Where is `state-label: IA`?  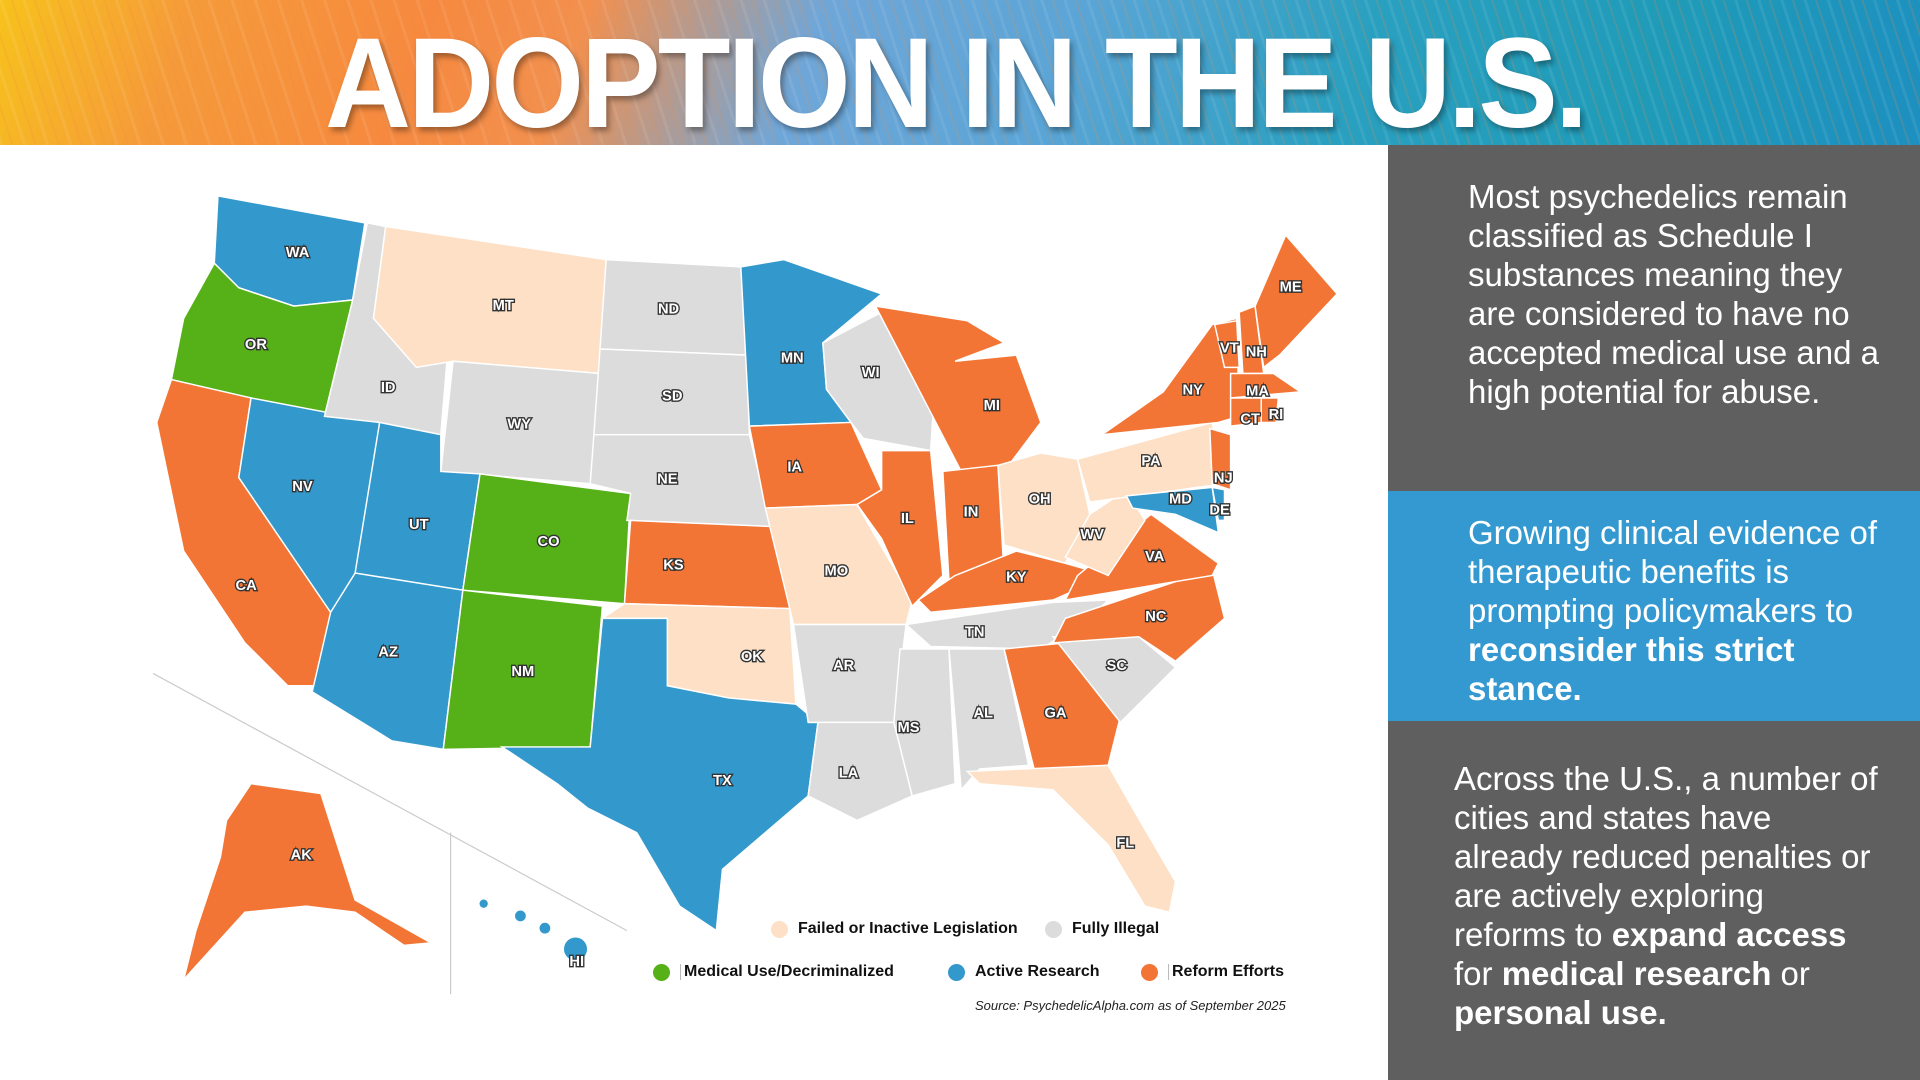 state-label: IA is located at coordinates (794, 467).